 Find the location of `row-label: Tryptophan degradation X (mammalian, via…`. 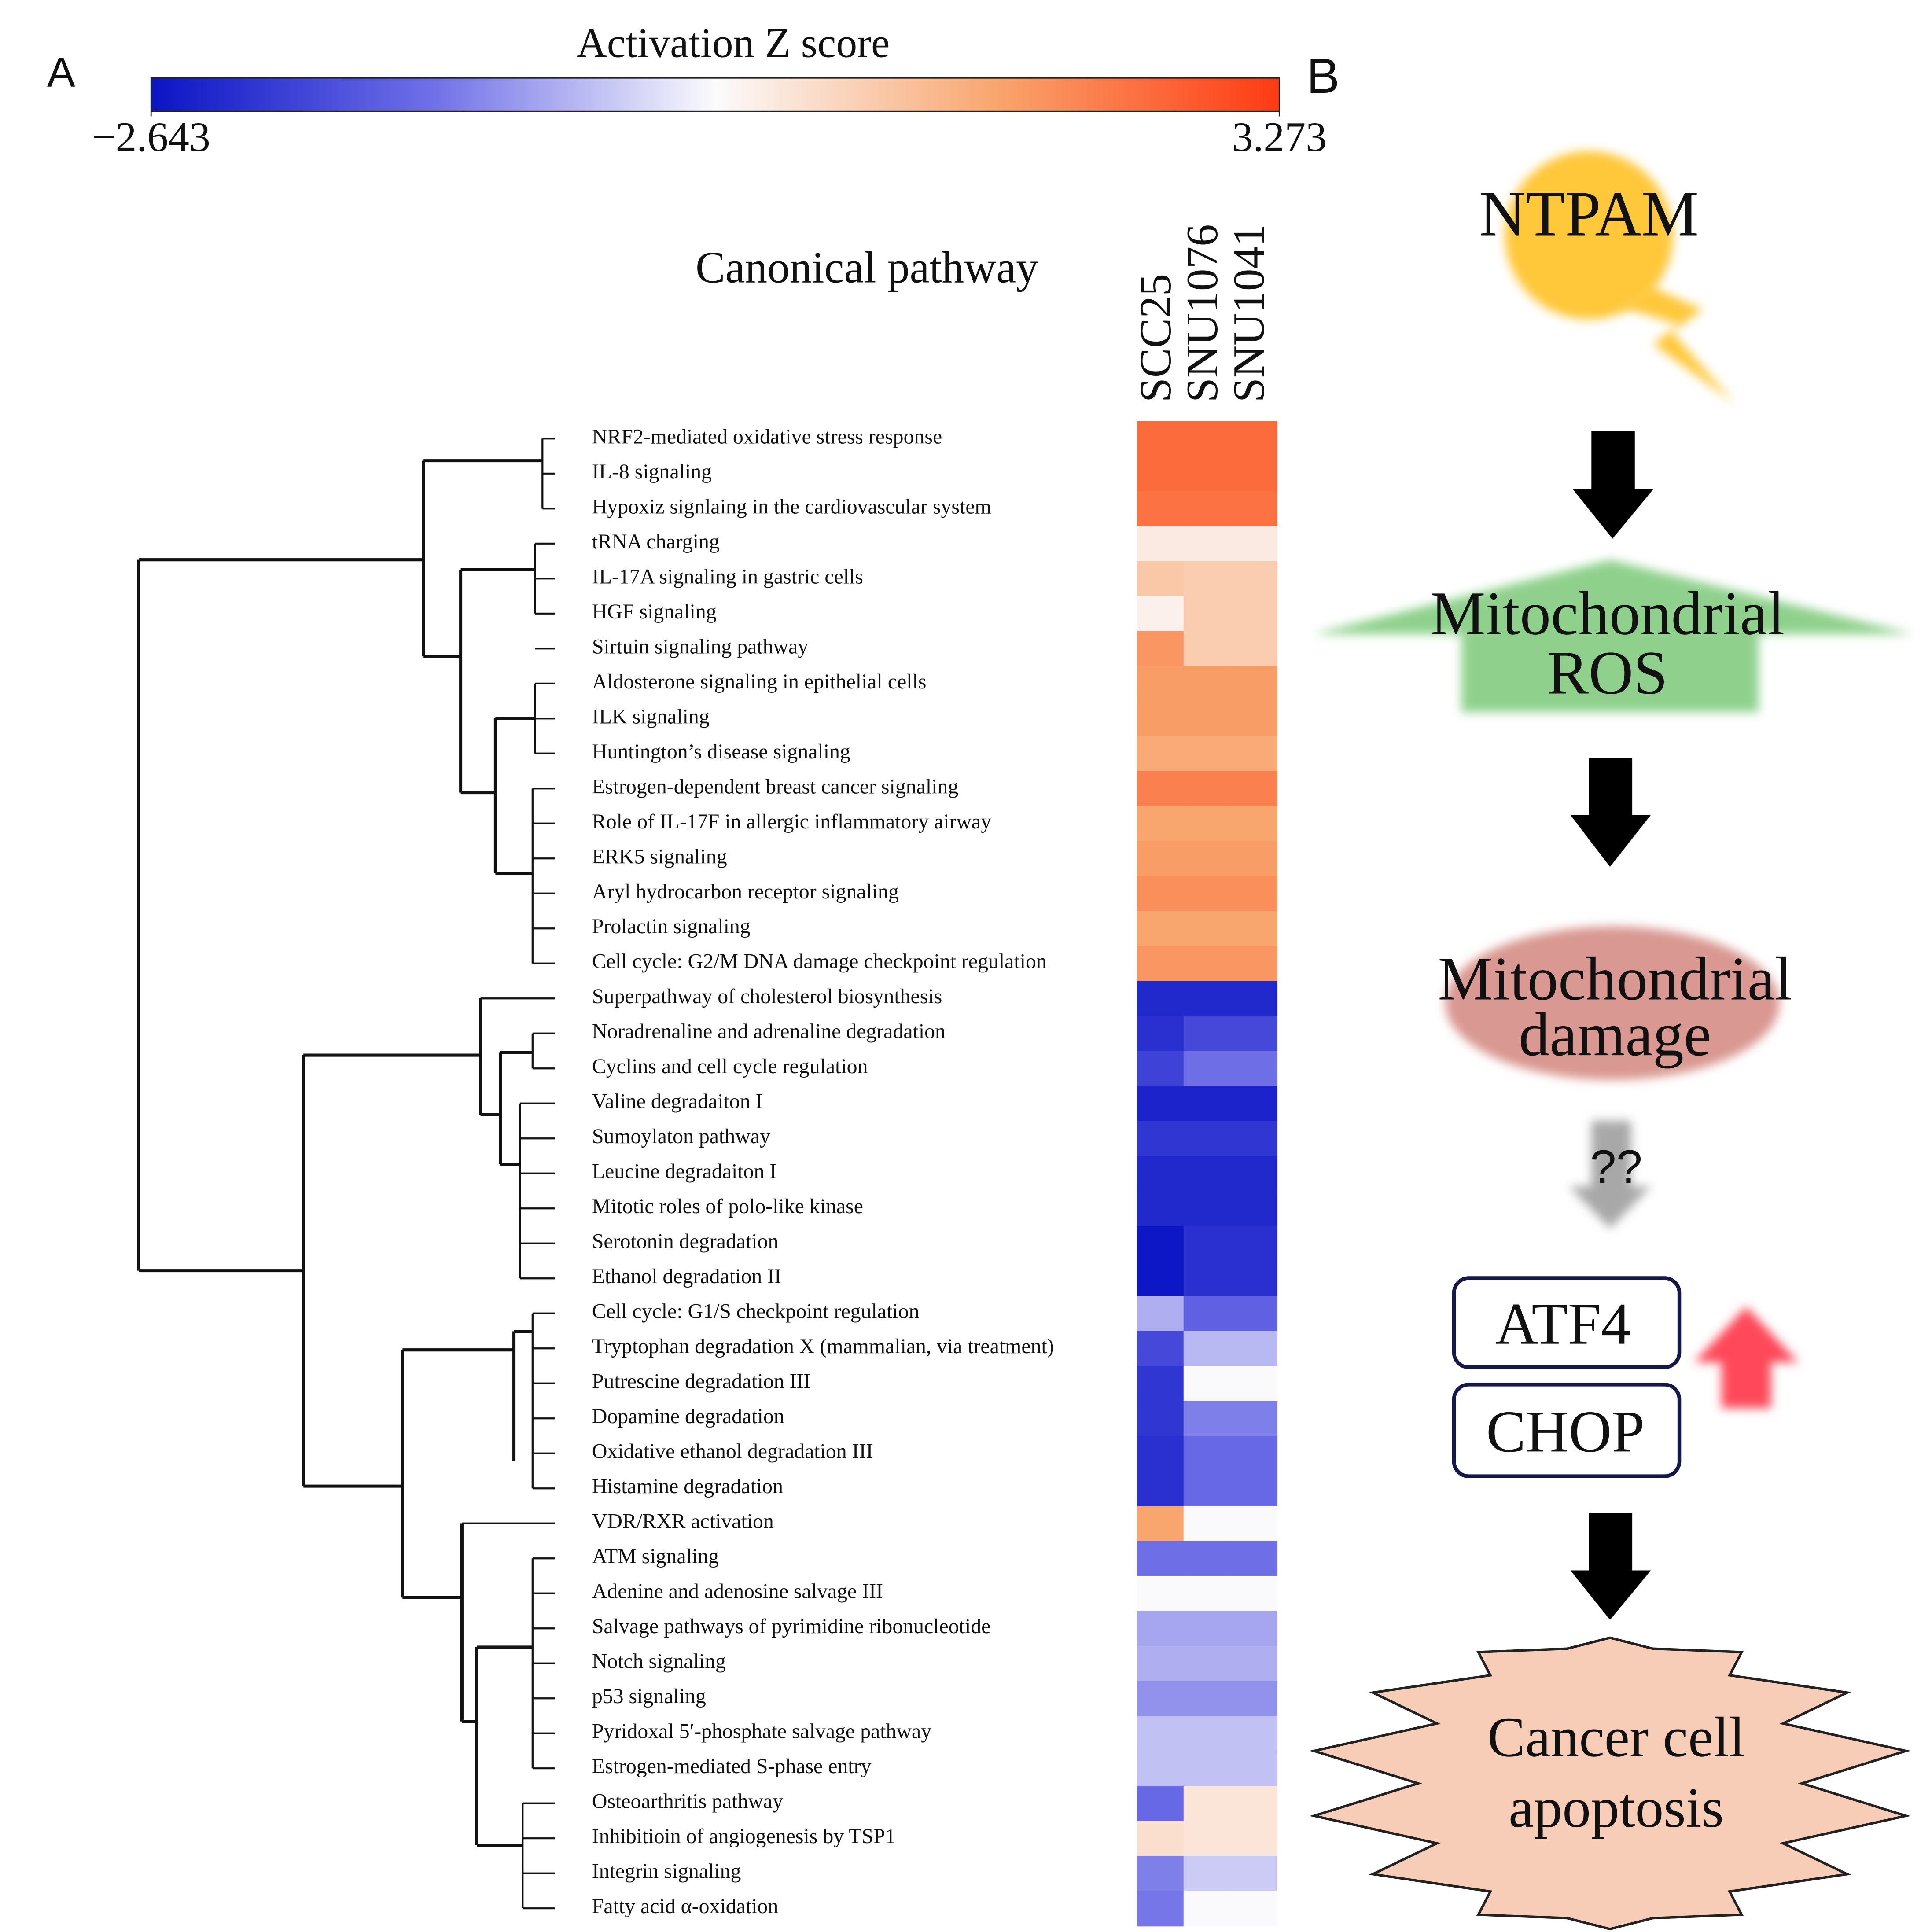

row-label: Tryptophan degradation X (mammalian, via… is located at coordinates (823, 1347).